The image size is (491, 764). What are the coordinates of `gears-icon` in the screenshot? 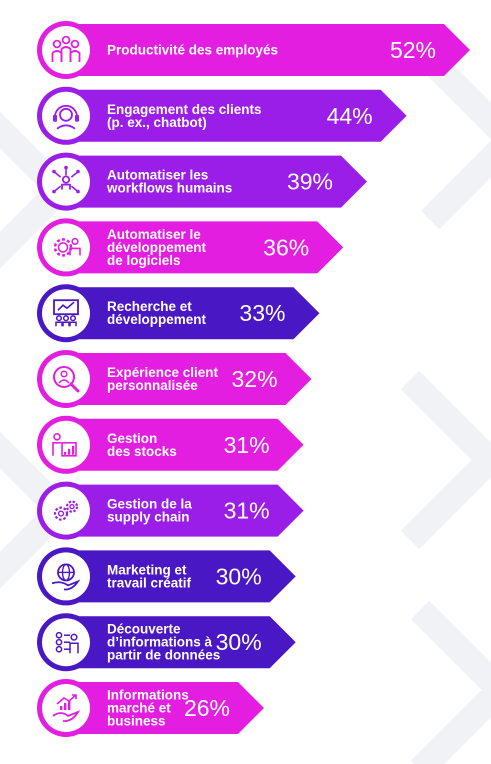 It's located at (66, 510).